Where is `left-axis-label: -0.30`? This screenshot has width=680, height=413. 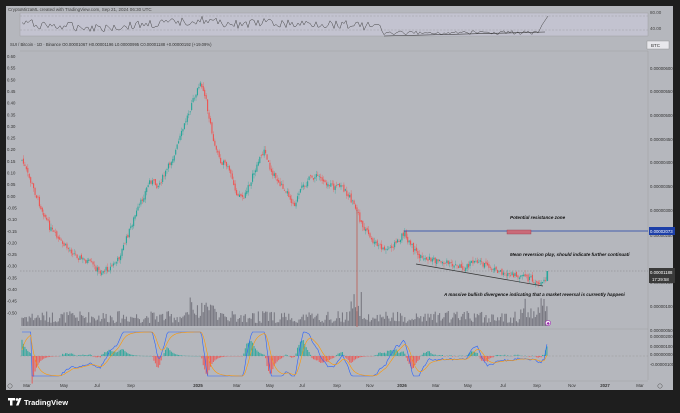
left-axis-label: -0.30 is located at coordinates (12, 266).